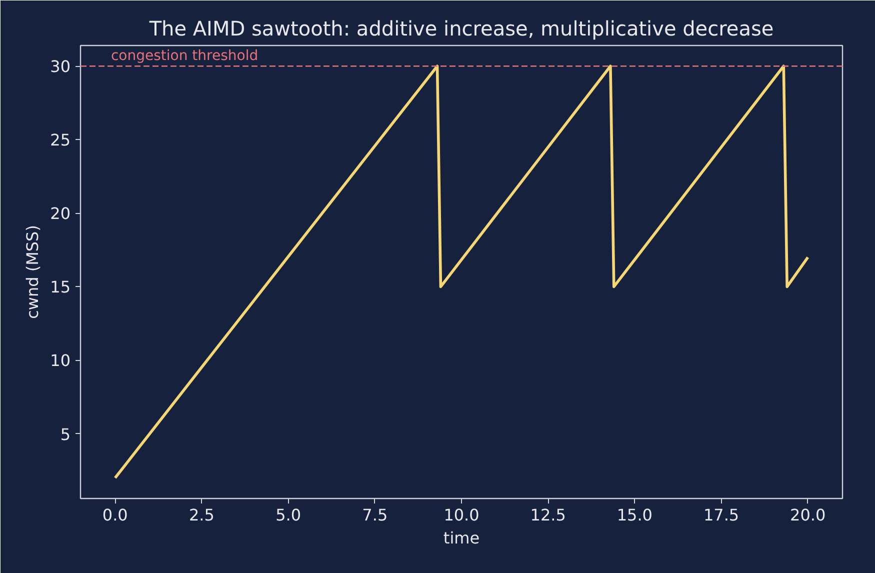 The height and width of the screenshot is (573, 875). I want to click on x-axis-title: time, so click(461, 538).